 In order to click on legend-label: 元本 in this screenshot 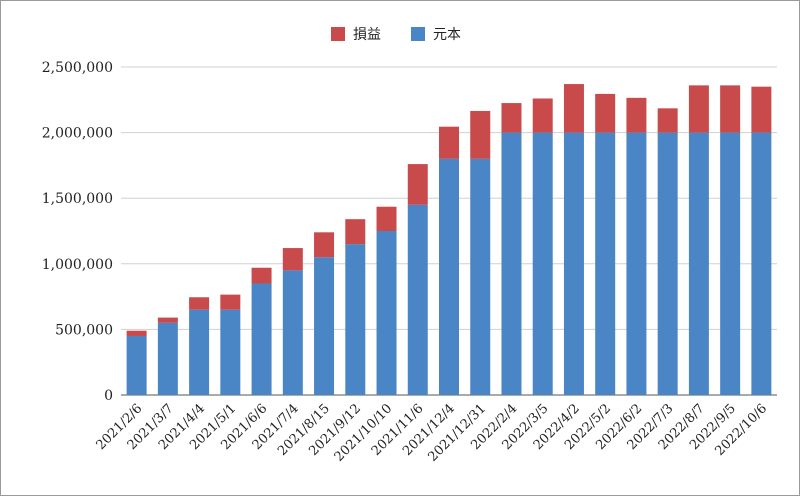, I will do `click(447, 35)`.